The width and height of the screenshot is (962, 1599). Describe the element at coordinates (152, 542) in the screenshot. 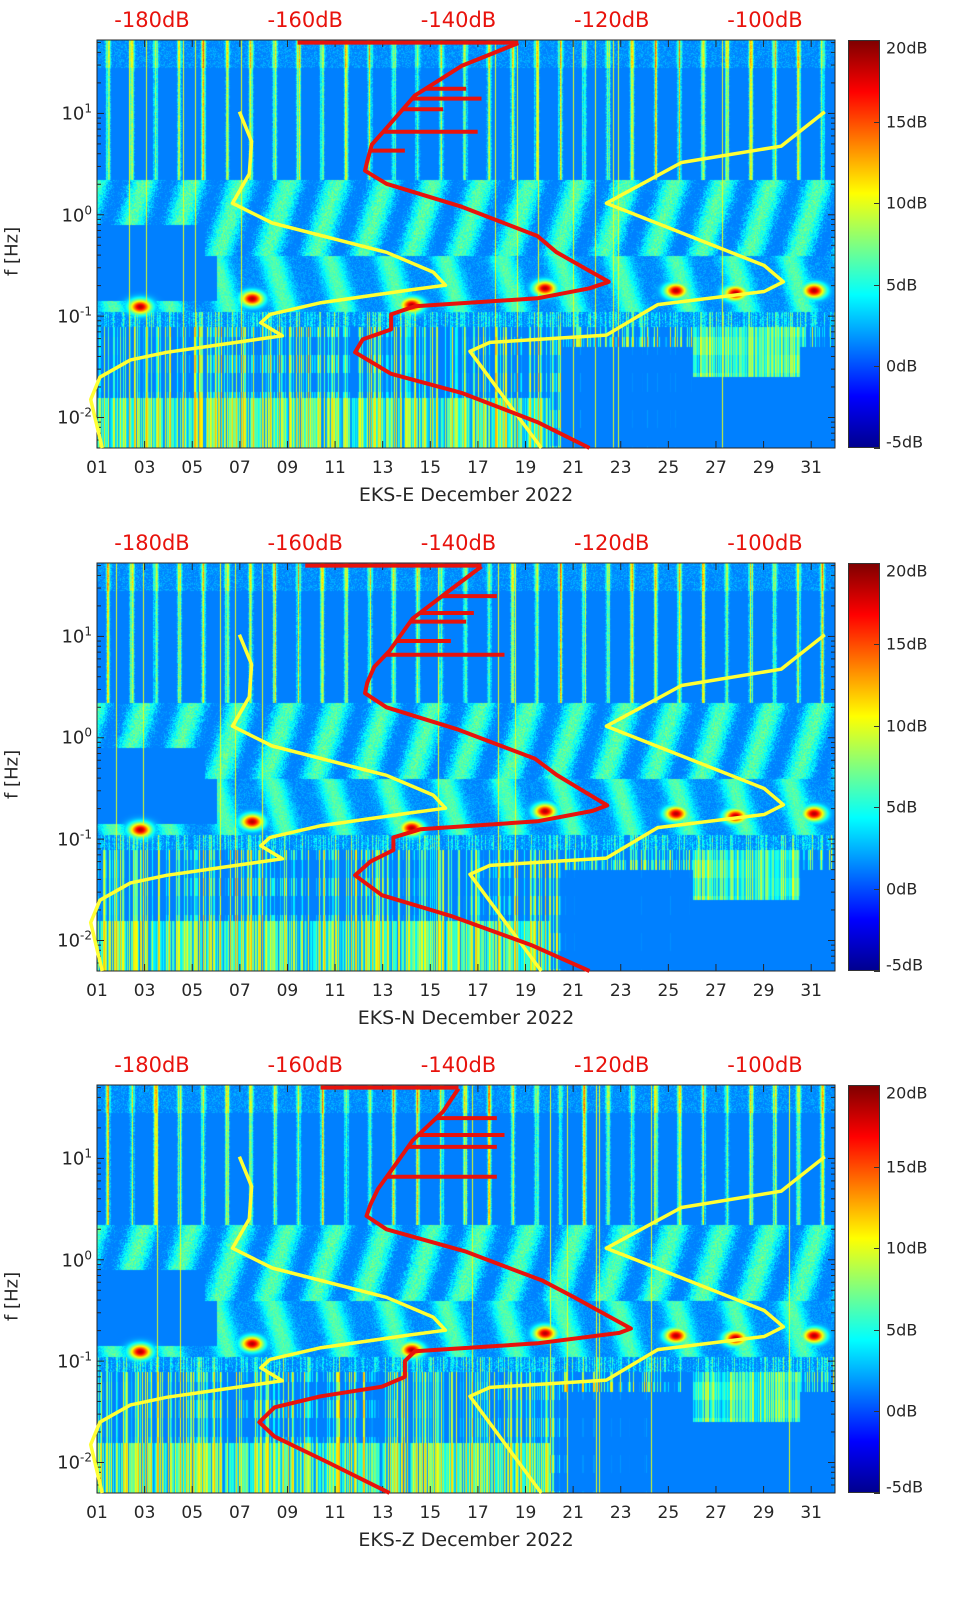

I see `top-db-label: -180dB` at that location.